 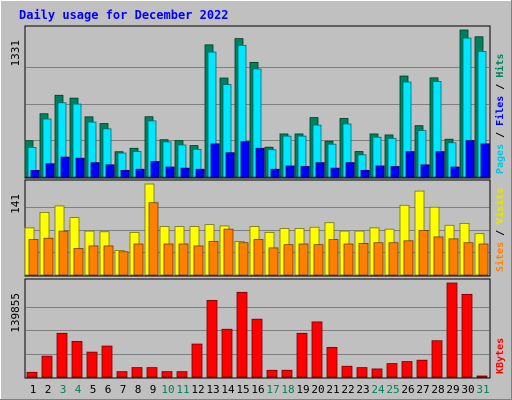 What do you see at coordinates (182, 389) in the screenshot?
I see `x-tick-label-day-11: 11` at bounding box center [182, 389].